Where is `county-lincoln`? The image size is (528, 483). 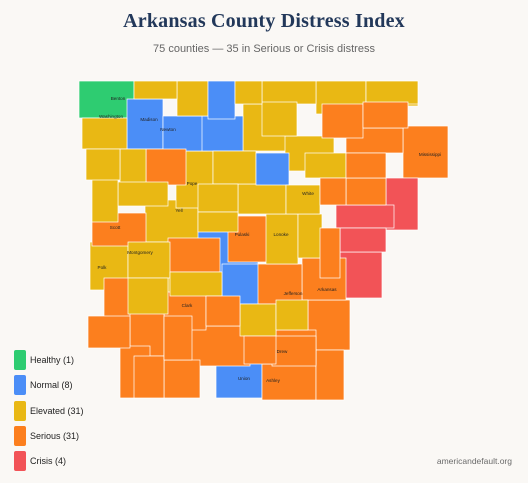 county-lincoln is located at coordinates (292, 315).